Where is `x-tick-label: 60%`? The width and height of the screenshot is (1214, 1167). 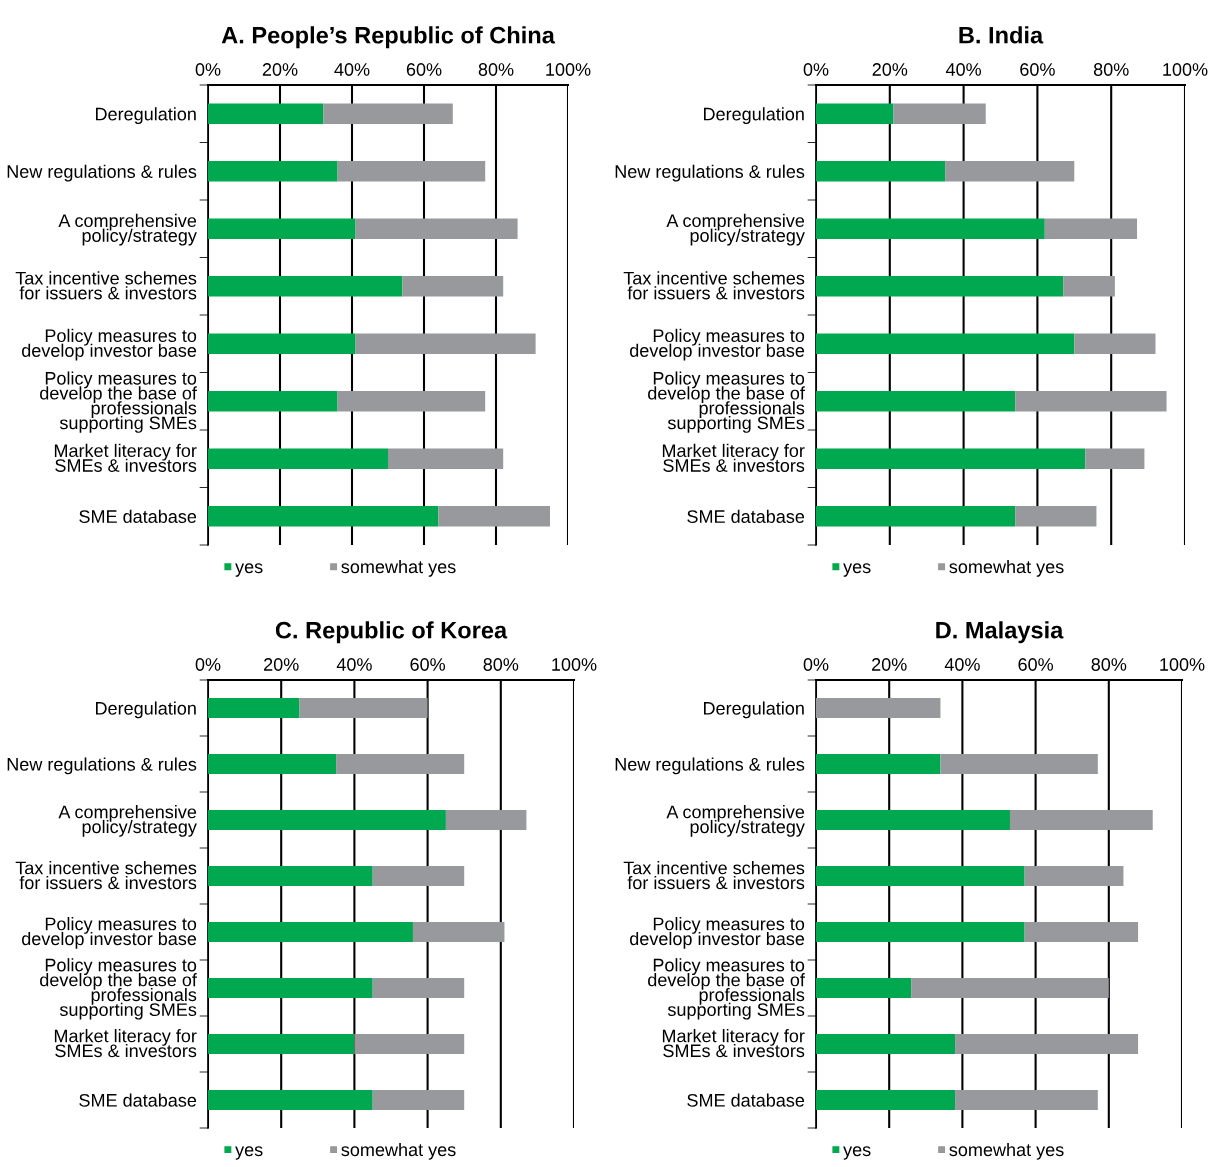
x-tick-label: 60% is located at coordinates (424, 69).